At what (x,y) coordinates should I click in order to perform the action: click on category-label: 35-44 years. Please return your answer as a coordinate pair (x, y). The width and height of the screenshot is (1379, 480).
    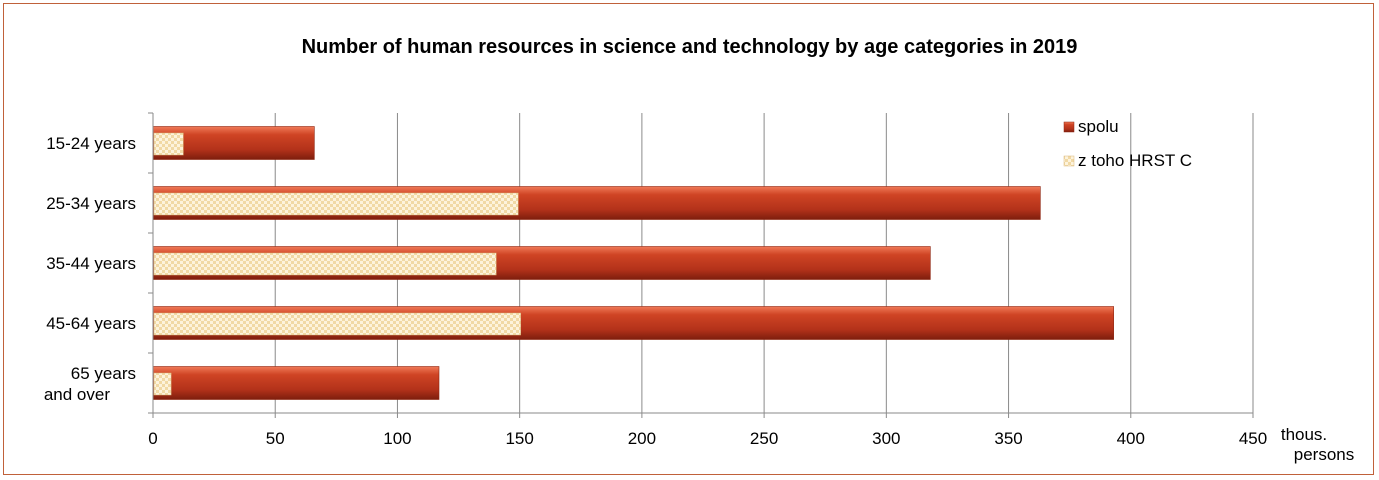
    Looking at the image, I should click on (91, 263).